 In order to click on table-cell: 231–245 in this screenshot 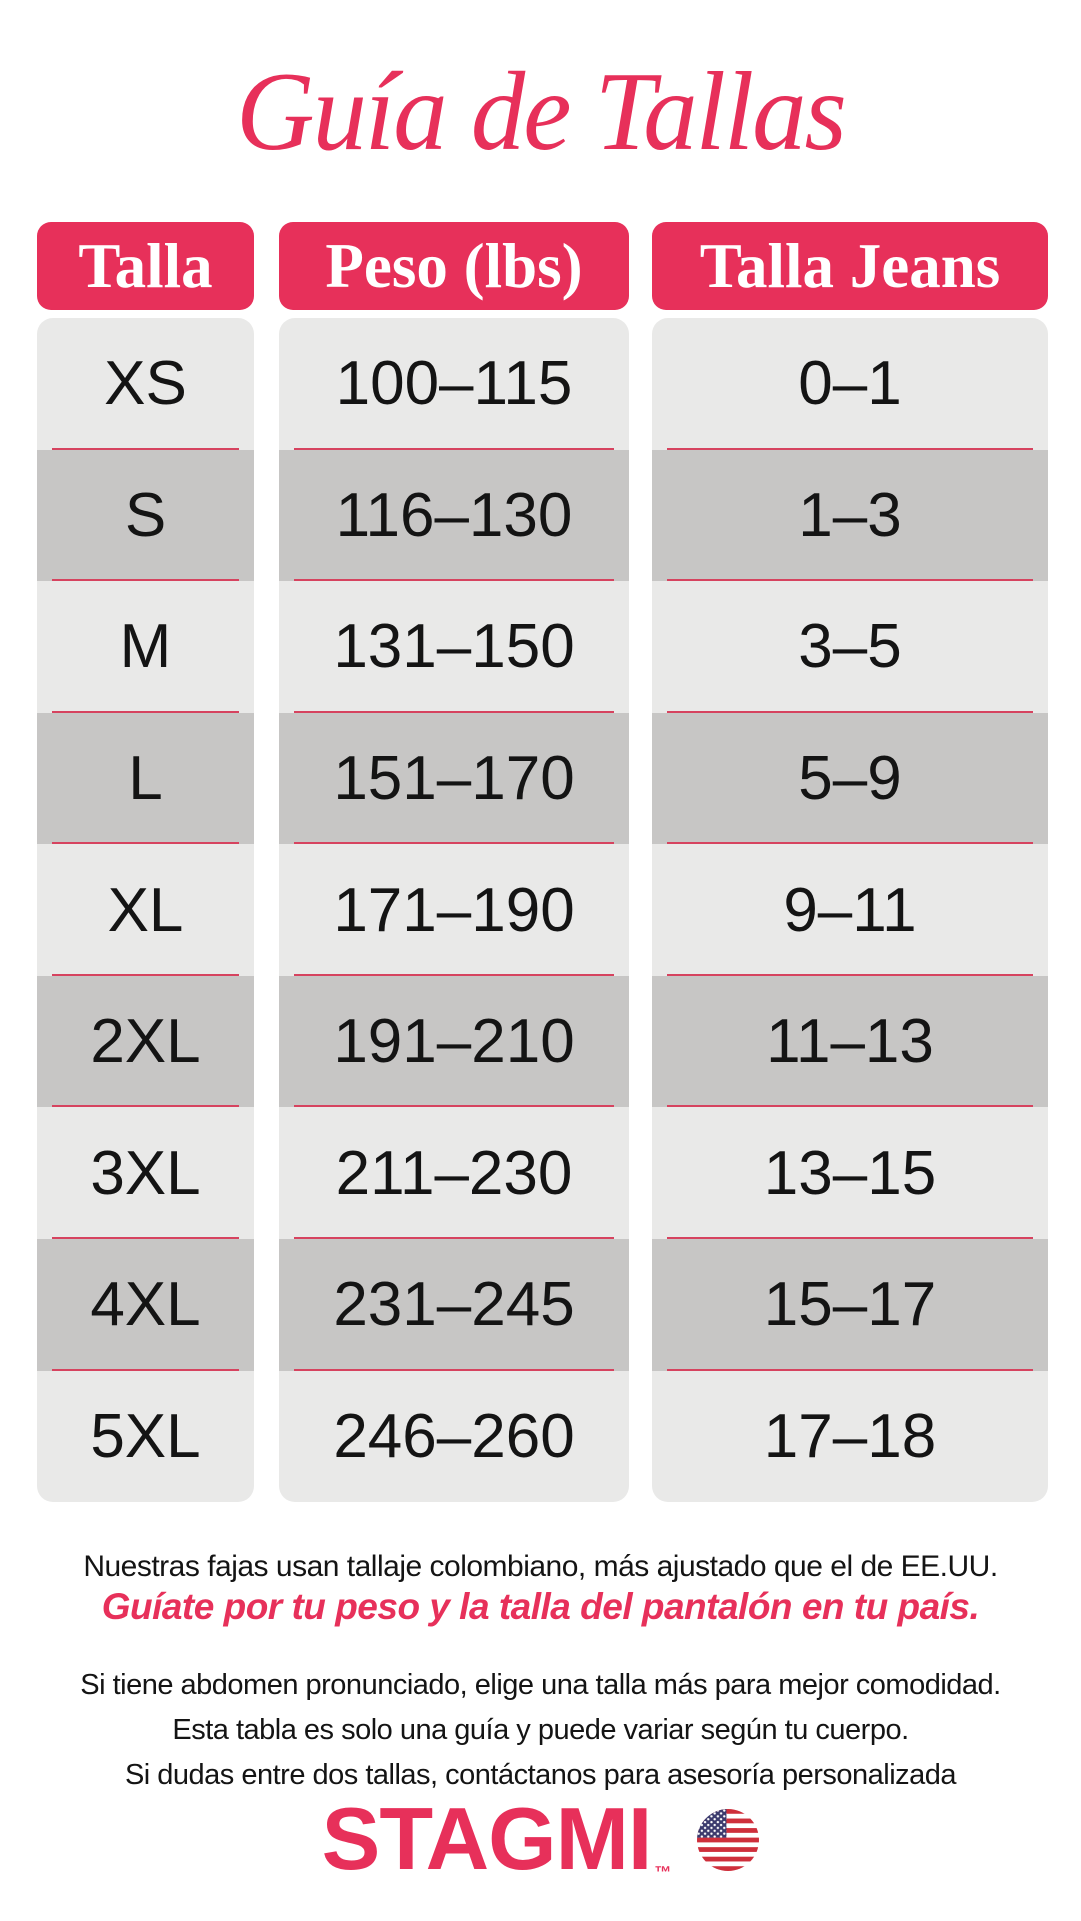, I will do `click(454, 1304)`.